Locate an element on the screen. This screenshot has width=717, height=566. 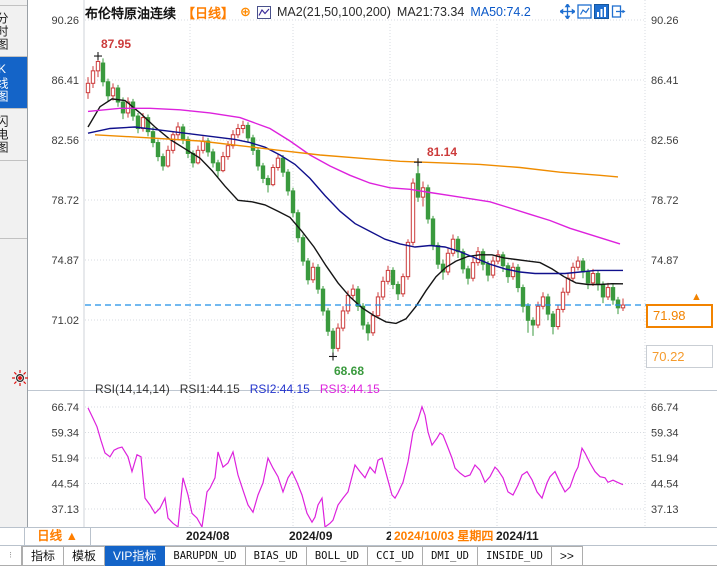
chart-toolbar is located at coordinates (592, 11).